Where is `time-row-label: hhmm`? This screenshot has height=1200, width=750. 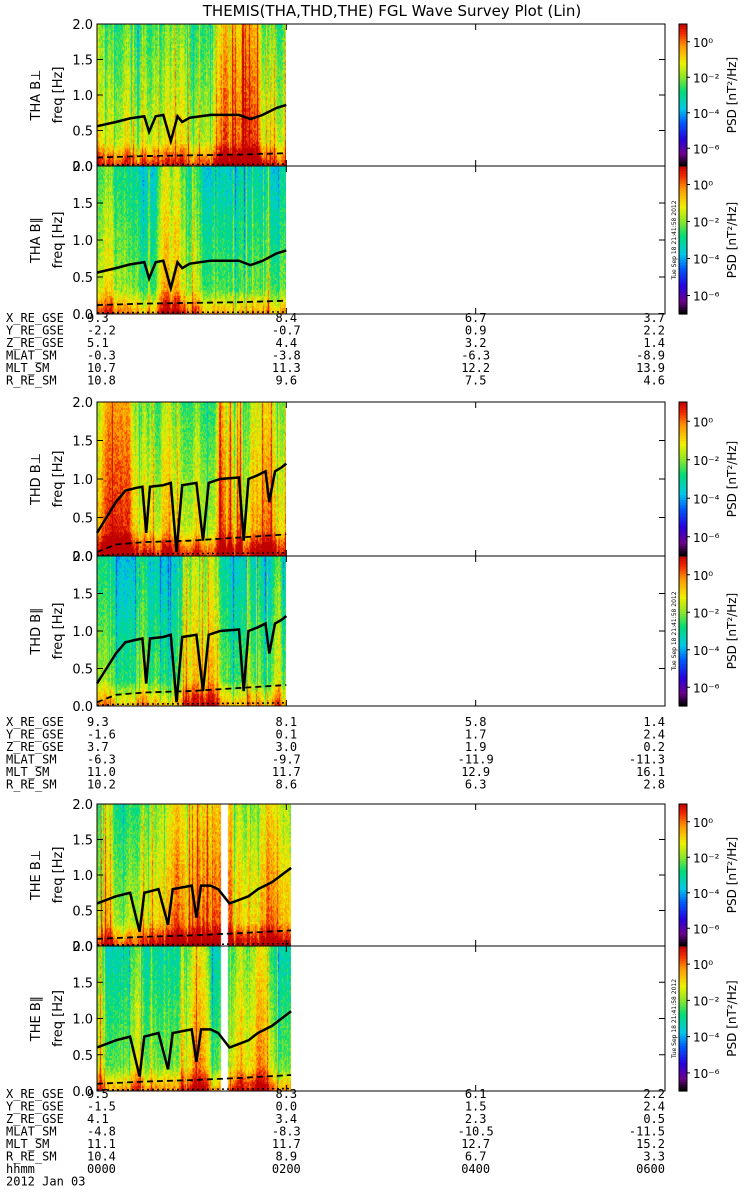 time-row-label: hhmm is located at coordinates (20, 1169).